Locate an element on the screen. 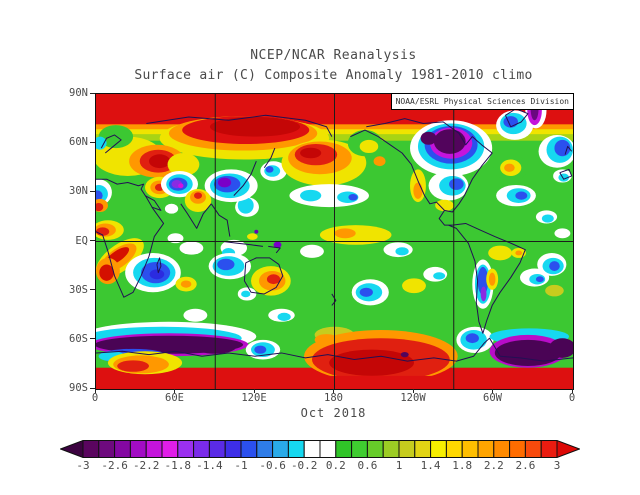 The height and width of the screenshot is (495, 640). lon-label: 0 is located at coordinates (95, 398).